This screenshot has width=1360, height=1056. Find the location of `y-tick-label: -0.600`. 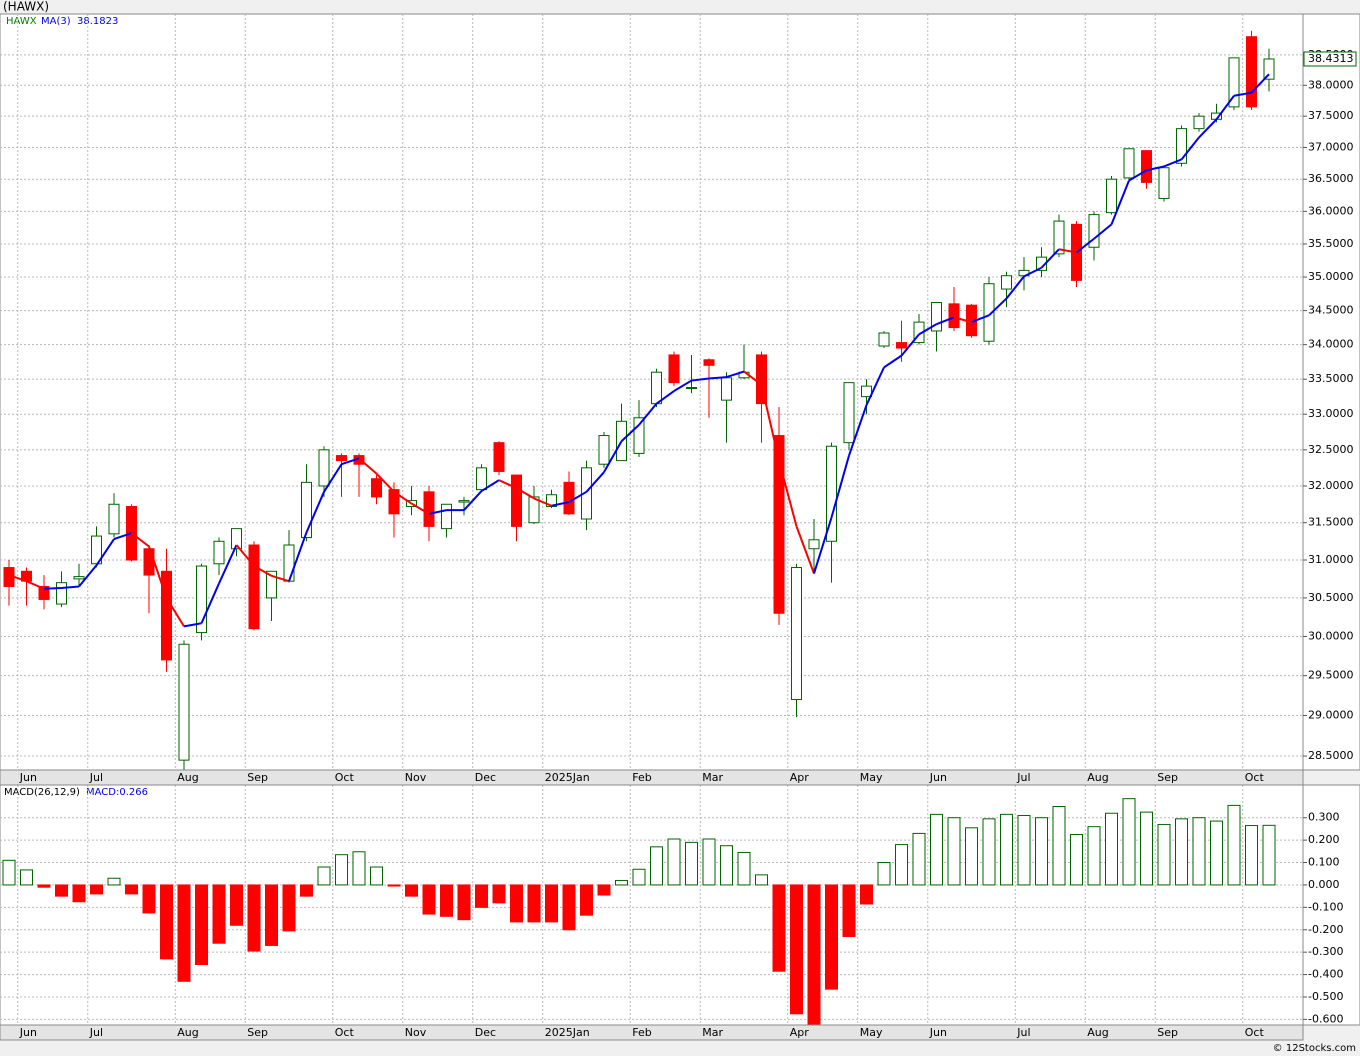

y-tick-label: -0.600 is located at coordinates (1325, 1018).